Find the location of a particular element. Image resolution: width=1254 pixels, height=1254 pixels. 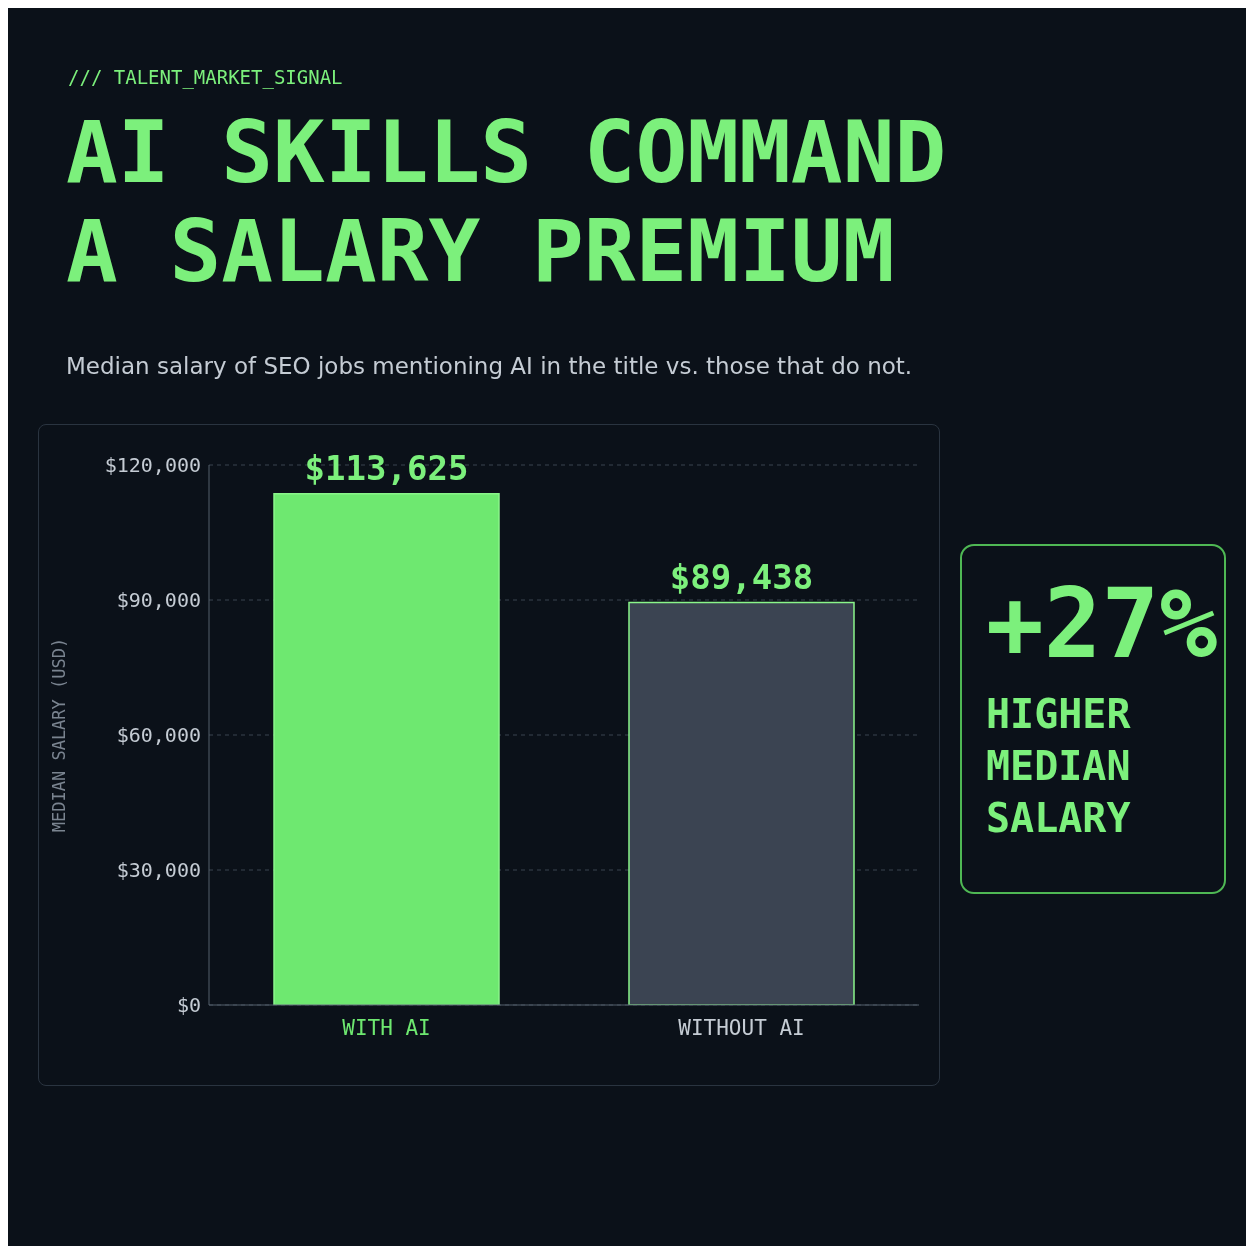

x-tick-label: WITH AI is located at coordinates (386, 1028).